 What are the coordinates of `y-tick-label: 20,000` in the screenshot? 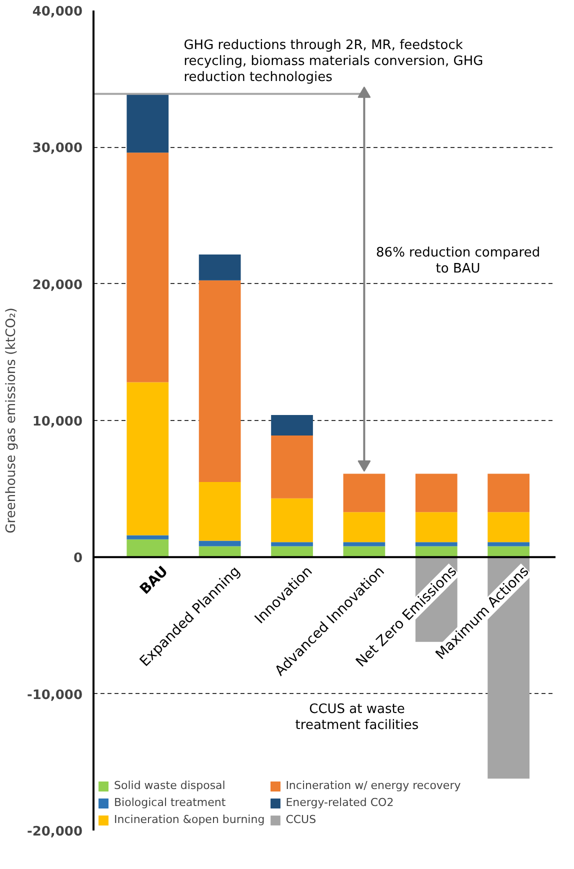 It's located at (57, 285).